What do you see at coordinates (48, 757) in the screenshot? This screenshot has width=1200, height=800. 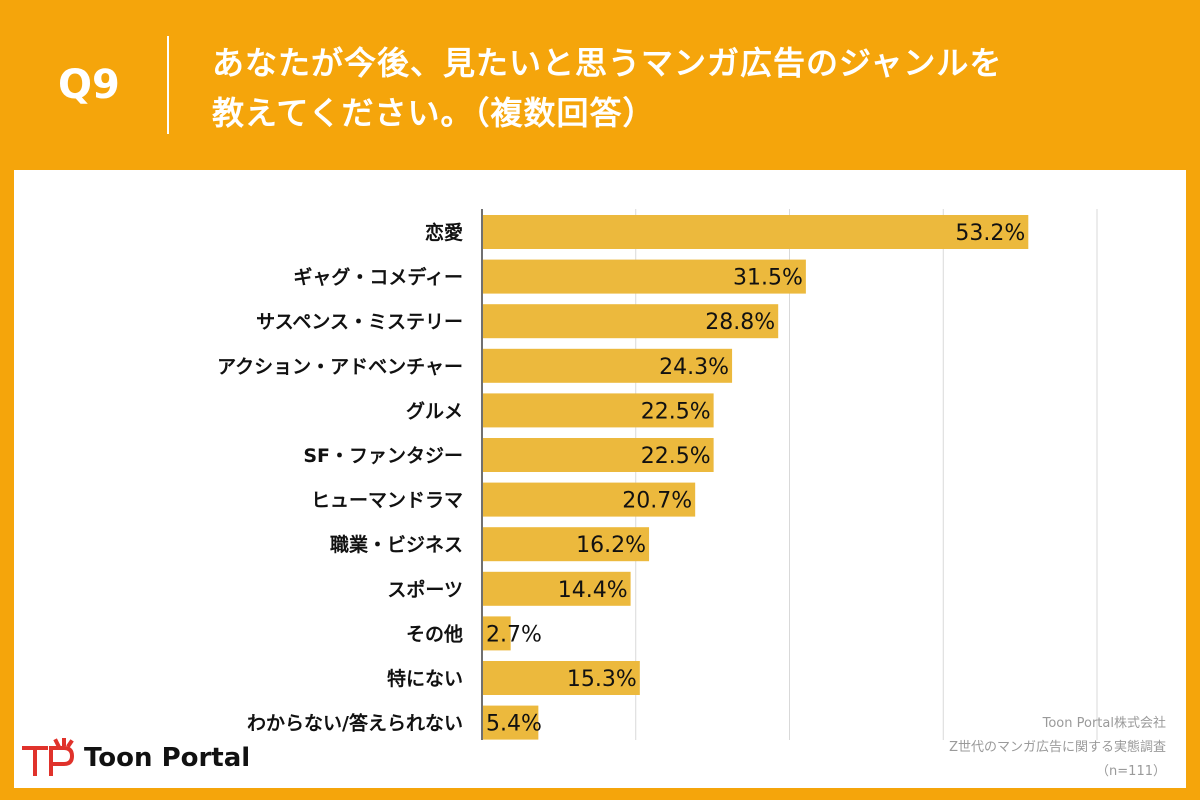 I see `toon-portal-logo-icon` at bounding box center [48, 757].